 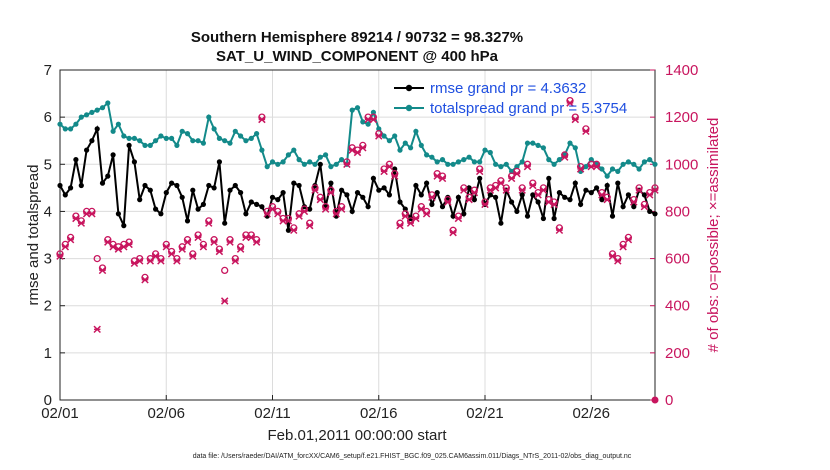 I want to click on y-right-tick-label: 600, so click(x=677, y=259).